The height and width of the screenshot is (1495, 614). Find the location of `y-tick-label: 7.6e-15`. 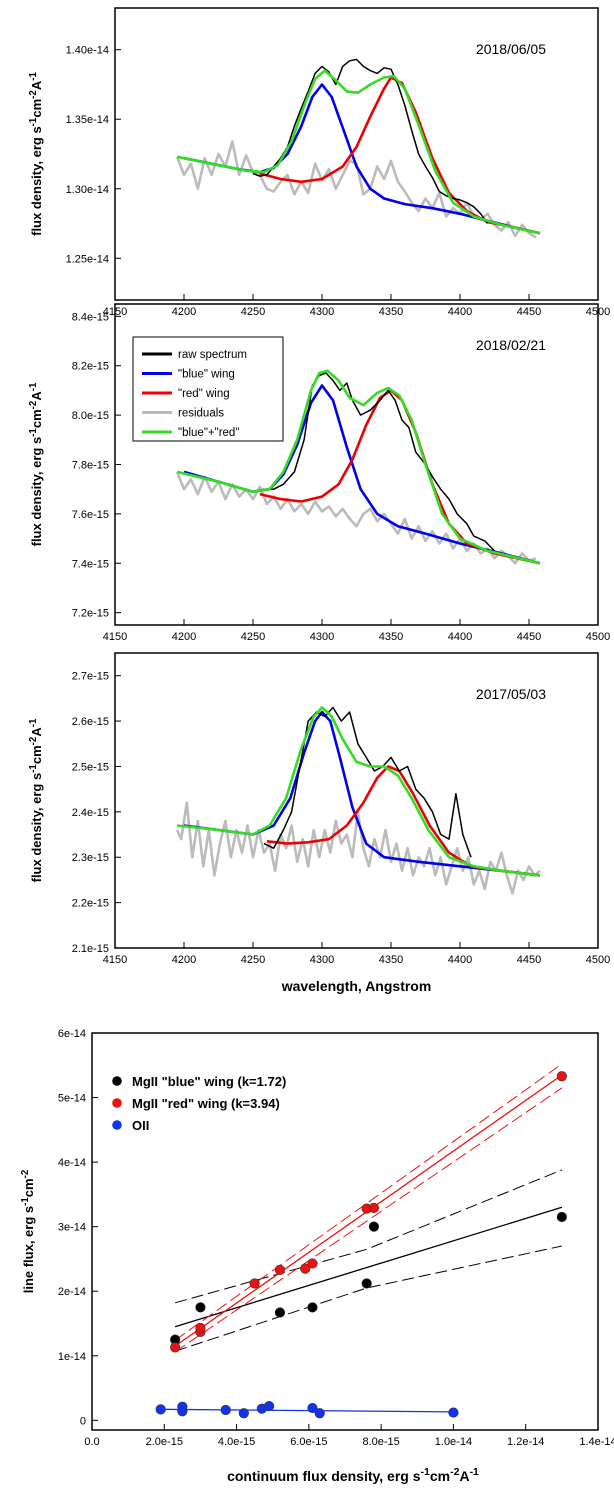

y-tick-label: 7.6e-15 is located at coordinates (90, 515).